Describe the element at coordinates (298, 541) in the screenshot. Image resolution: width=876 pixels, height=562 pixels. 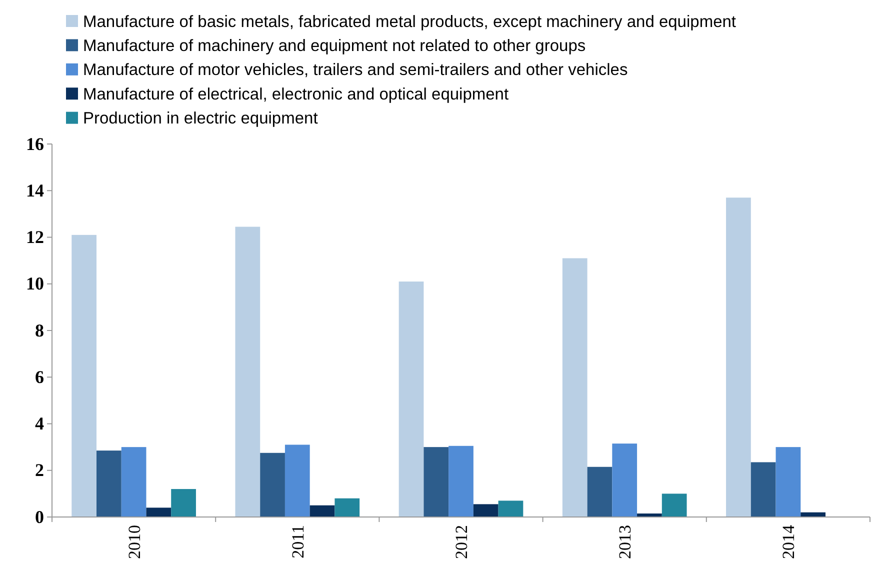
I see `x-tick-label: 2011` at that location.